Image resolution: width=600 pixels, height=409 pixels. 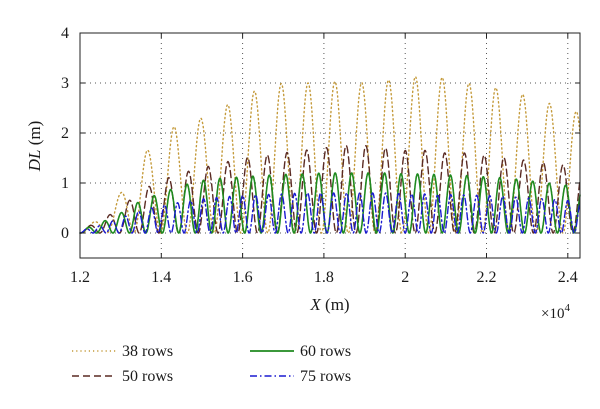 I want to click on legend: 38 rows 50 rows 60 rows 75 rows, so click(x=211, y=364).